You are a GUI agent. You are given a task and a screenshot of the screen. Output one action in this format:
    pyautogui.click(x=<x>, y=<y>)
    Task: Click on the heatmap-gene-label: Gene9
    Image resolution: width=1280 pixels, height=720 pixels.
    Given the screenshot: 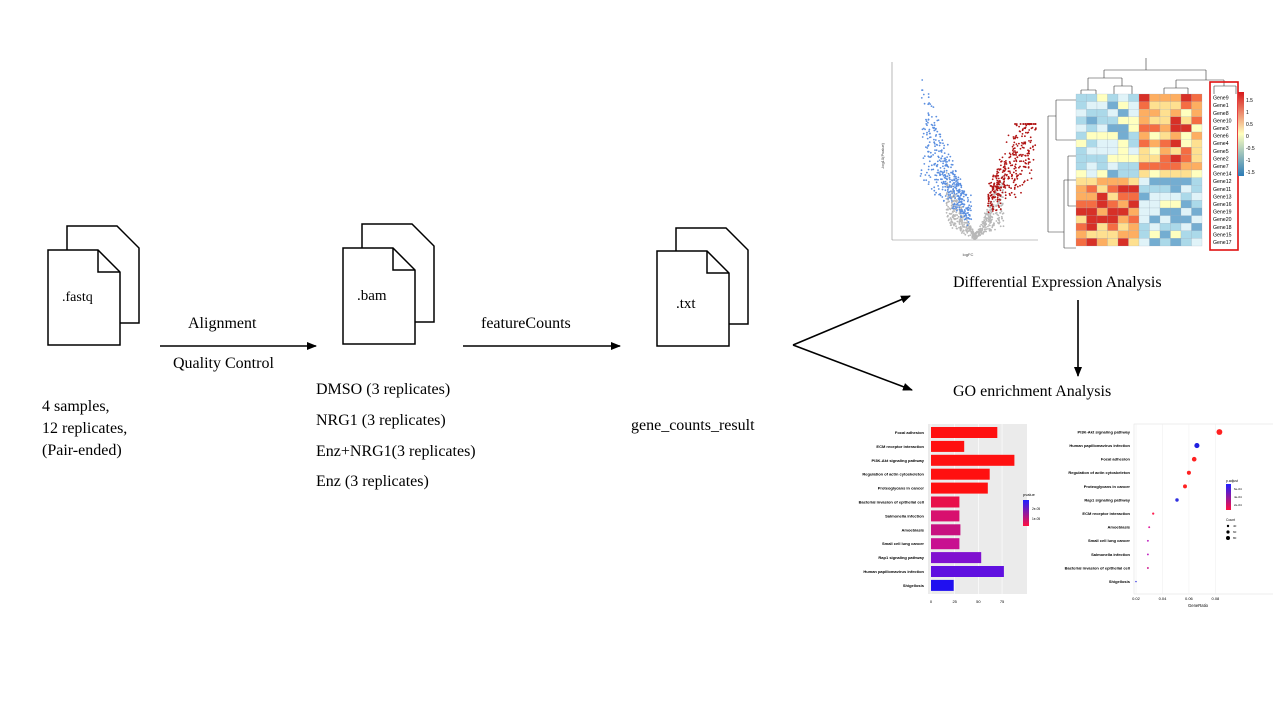 What is the action you would take?
    pyautogui.click(x=1221, y=99)
    